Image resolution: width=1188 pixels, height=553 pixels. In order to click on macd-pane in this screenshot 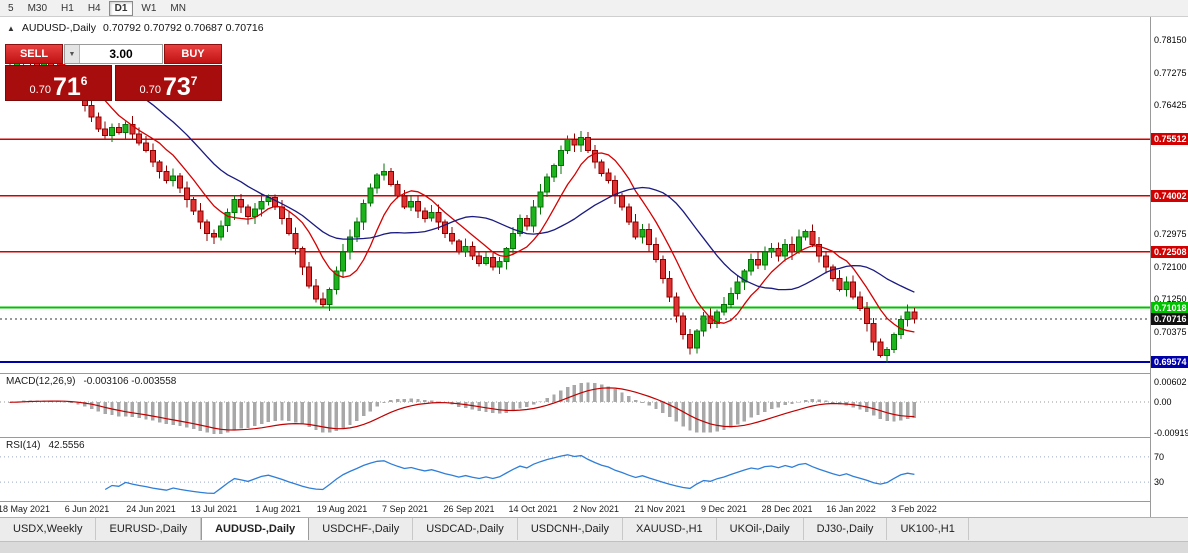, I will do `click(575, 408)`.